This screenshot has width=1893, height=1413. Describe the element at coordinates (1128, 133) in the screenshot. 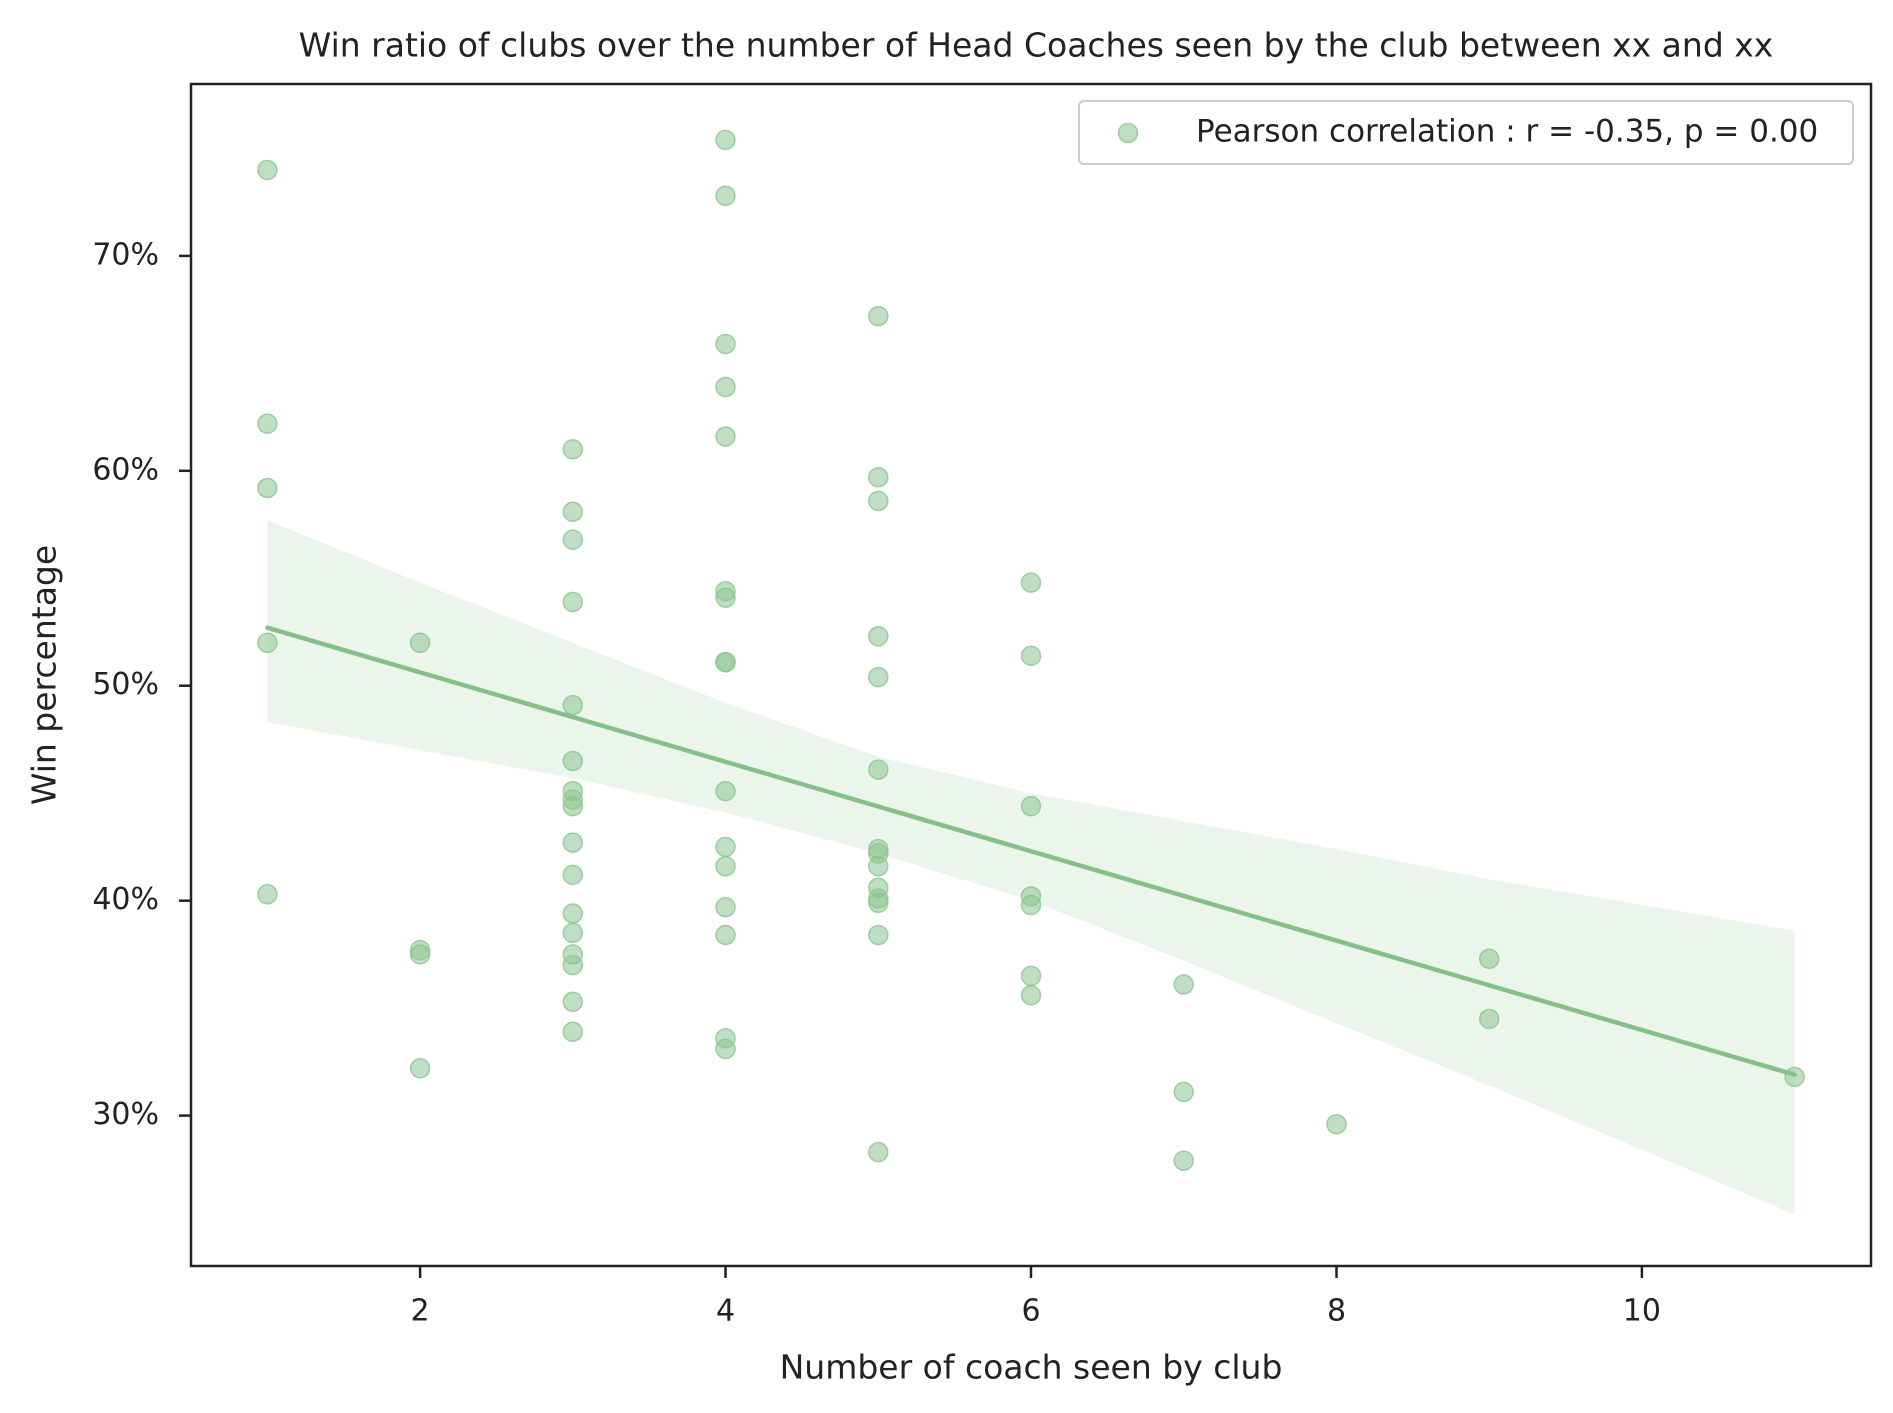

I see `legend-marker` at that location.